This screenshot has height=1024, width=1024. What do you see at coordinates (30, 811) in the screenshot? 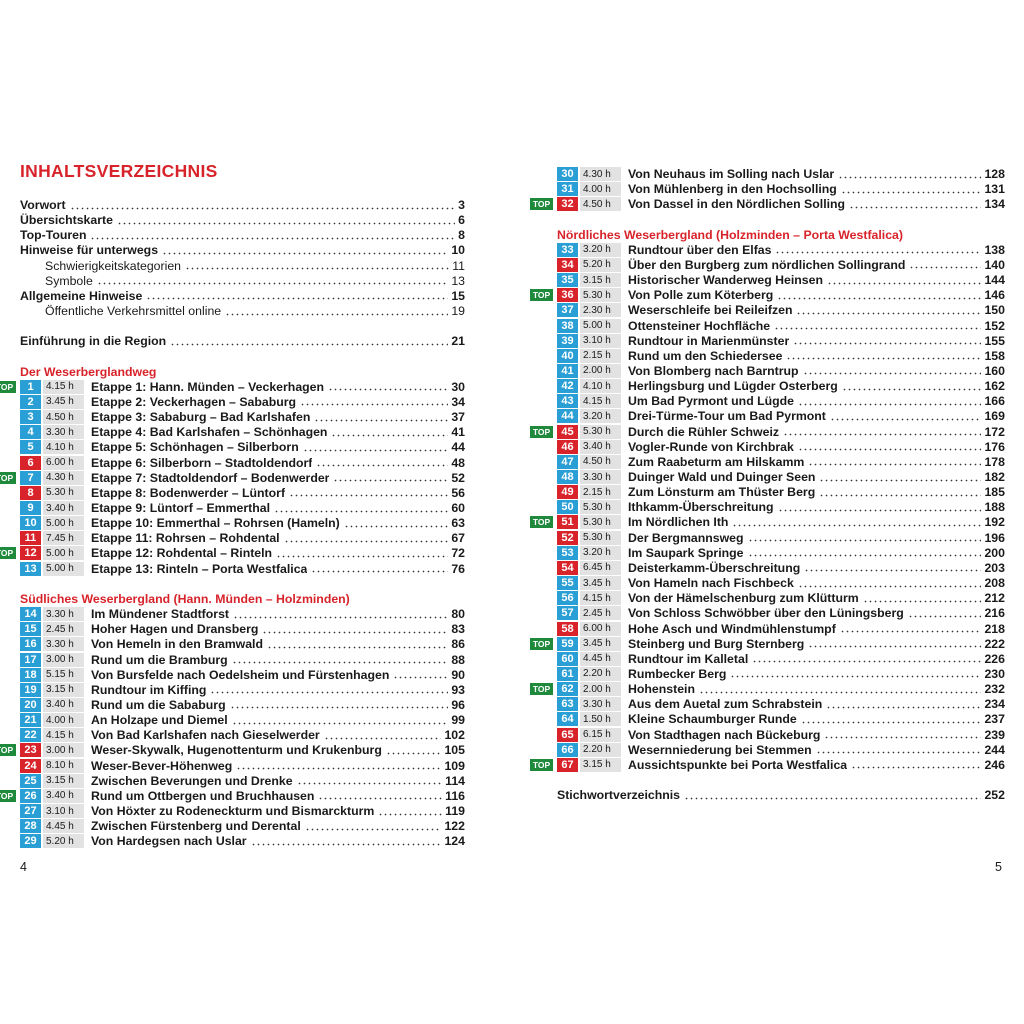
I see `tour-number: 27` at bounding box center [30, 811].